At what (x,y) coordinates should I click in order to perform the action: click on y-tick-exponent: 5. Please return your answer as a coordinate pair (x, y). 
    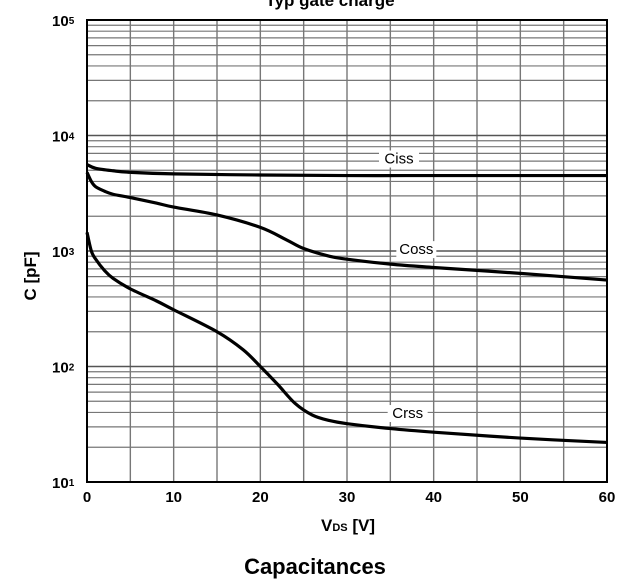
    Looking at the image, I should click on (72, 21).